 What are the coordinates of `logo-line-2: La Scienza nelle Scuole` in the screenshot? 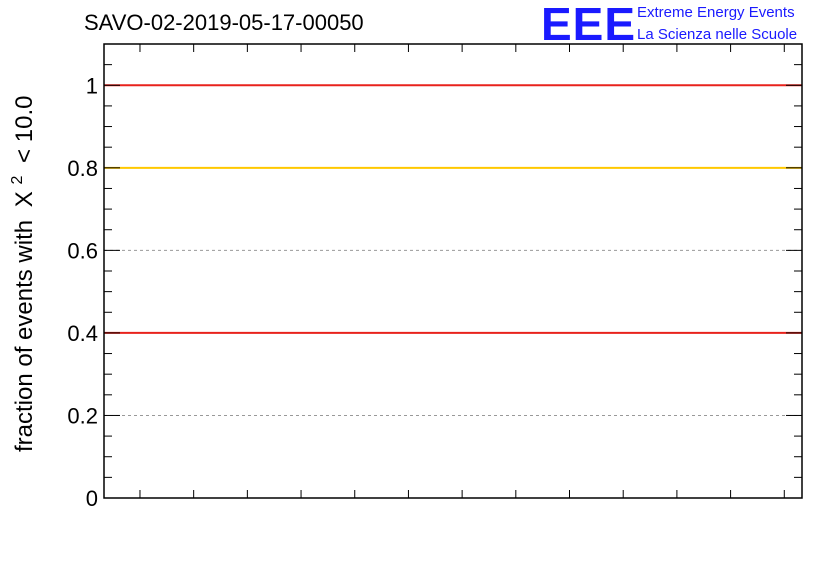 It's located at (717, 34).